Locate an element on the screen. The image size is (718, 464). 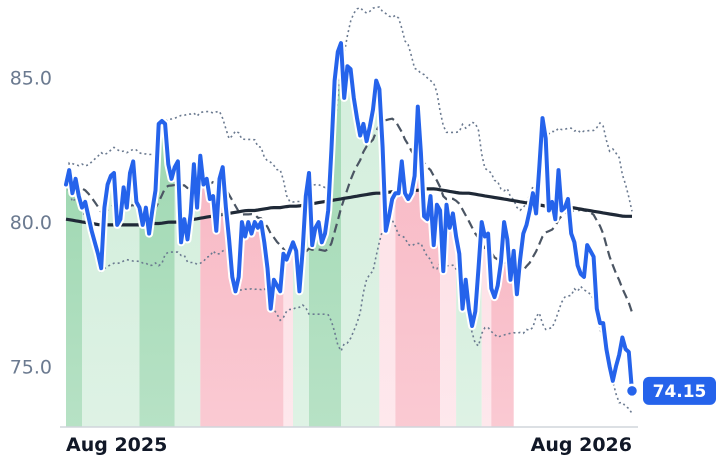
y-tick-label: 80.0 is located at coordinates (31, 223).